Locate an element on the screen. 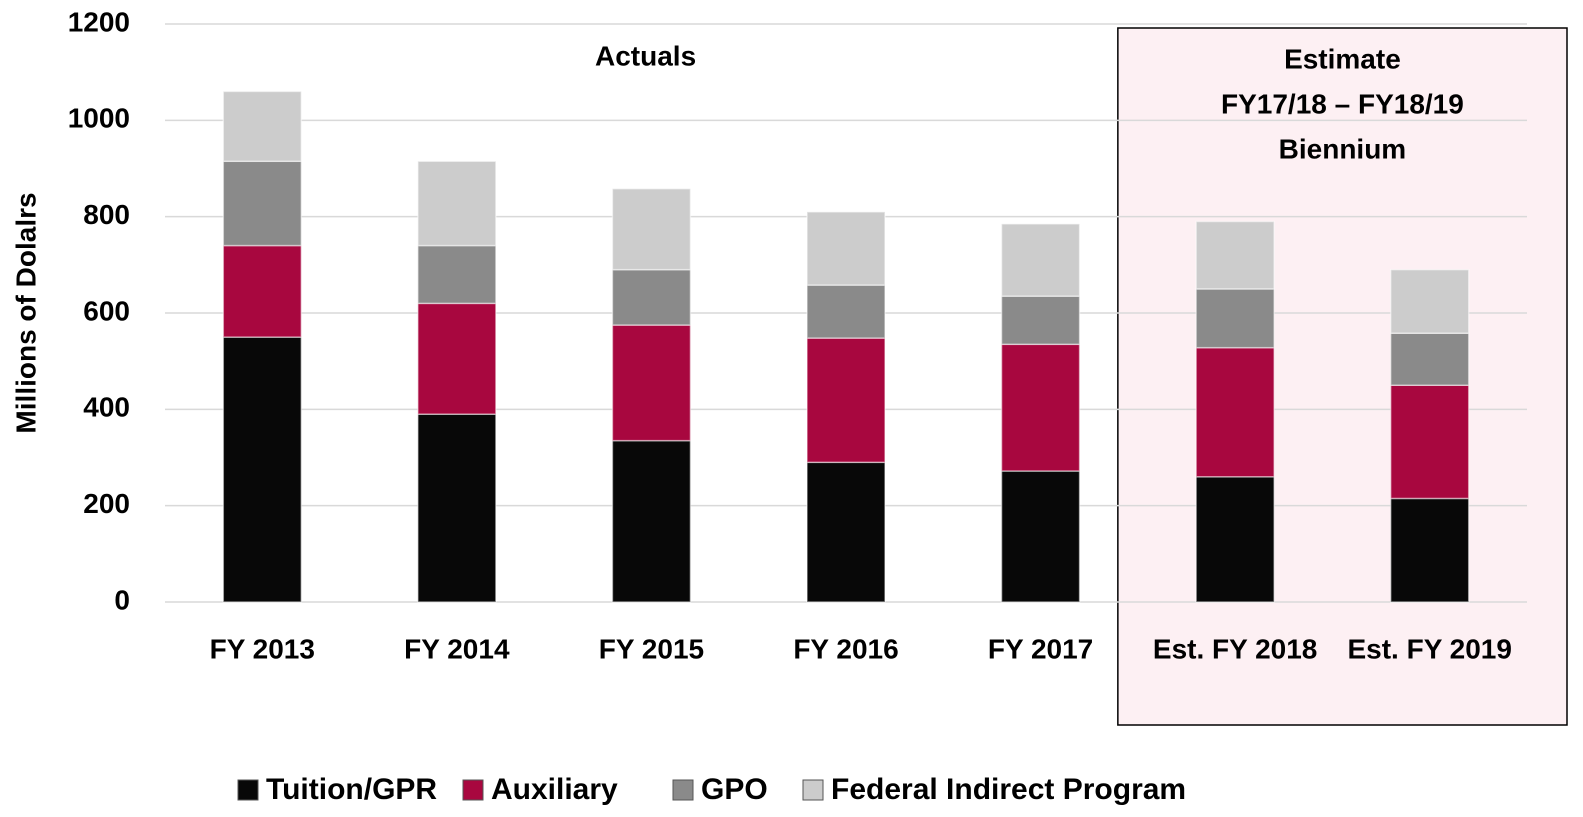 This screenshot has height=817, width=1583. x-tick-label: FY 2014 is located at coordinates (457, 648).